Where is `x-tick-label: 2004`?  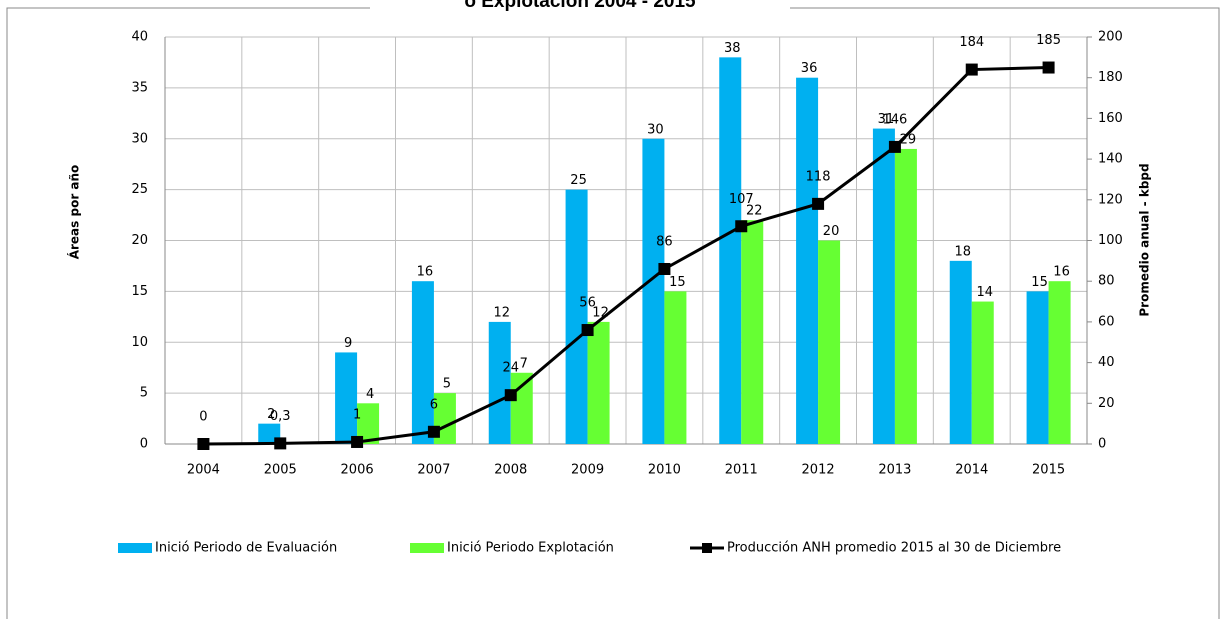
x-tick-label: 2004 is located at coordinates (203, 470).